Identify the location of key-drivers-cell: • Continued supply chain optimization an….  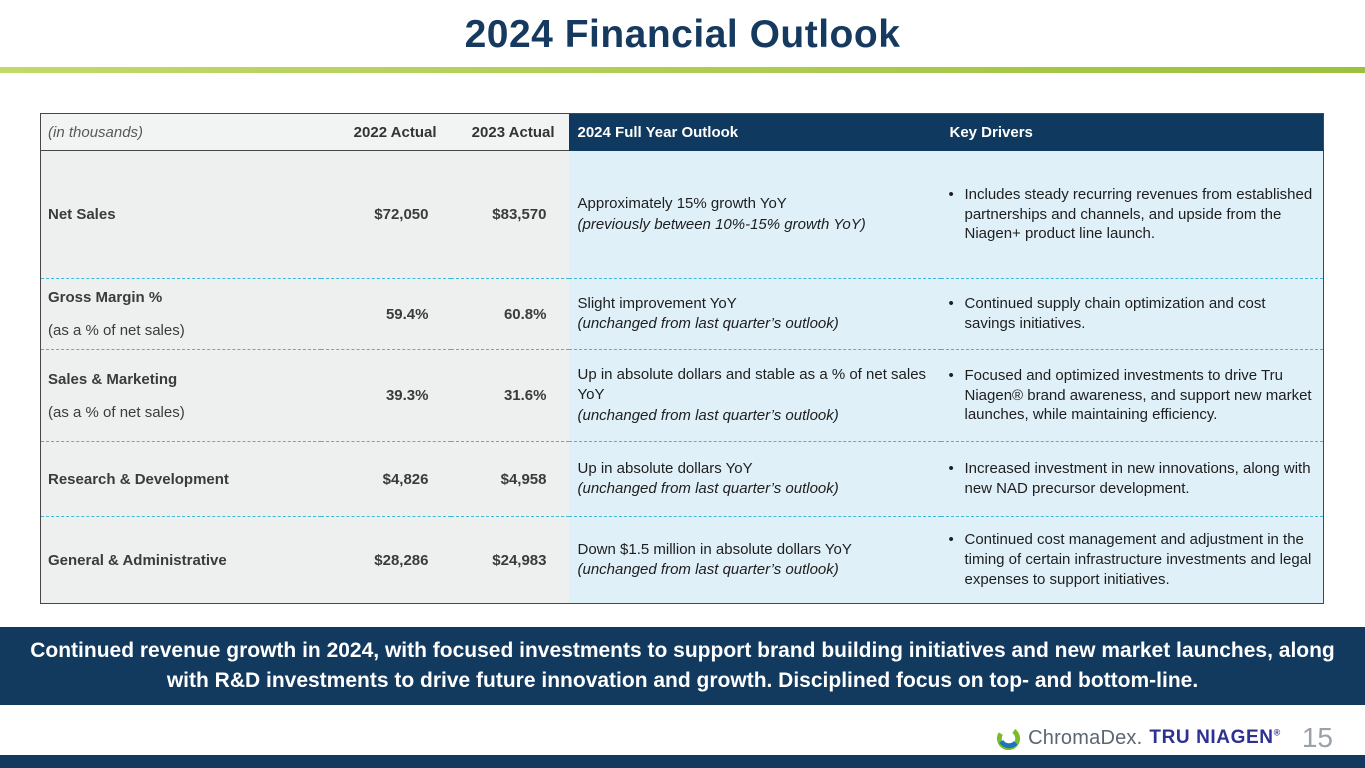
(1132, 314).